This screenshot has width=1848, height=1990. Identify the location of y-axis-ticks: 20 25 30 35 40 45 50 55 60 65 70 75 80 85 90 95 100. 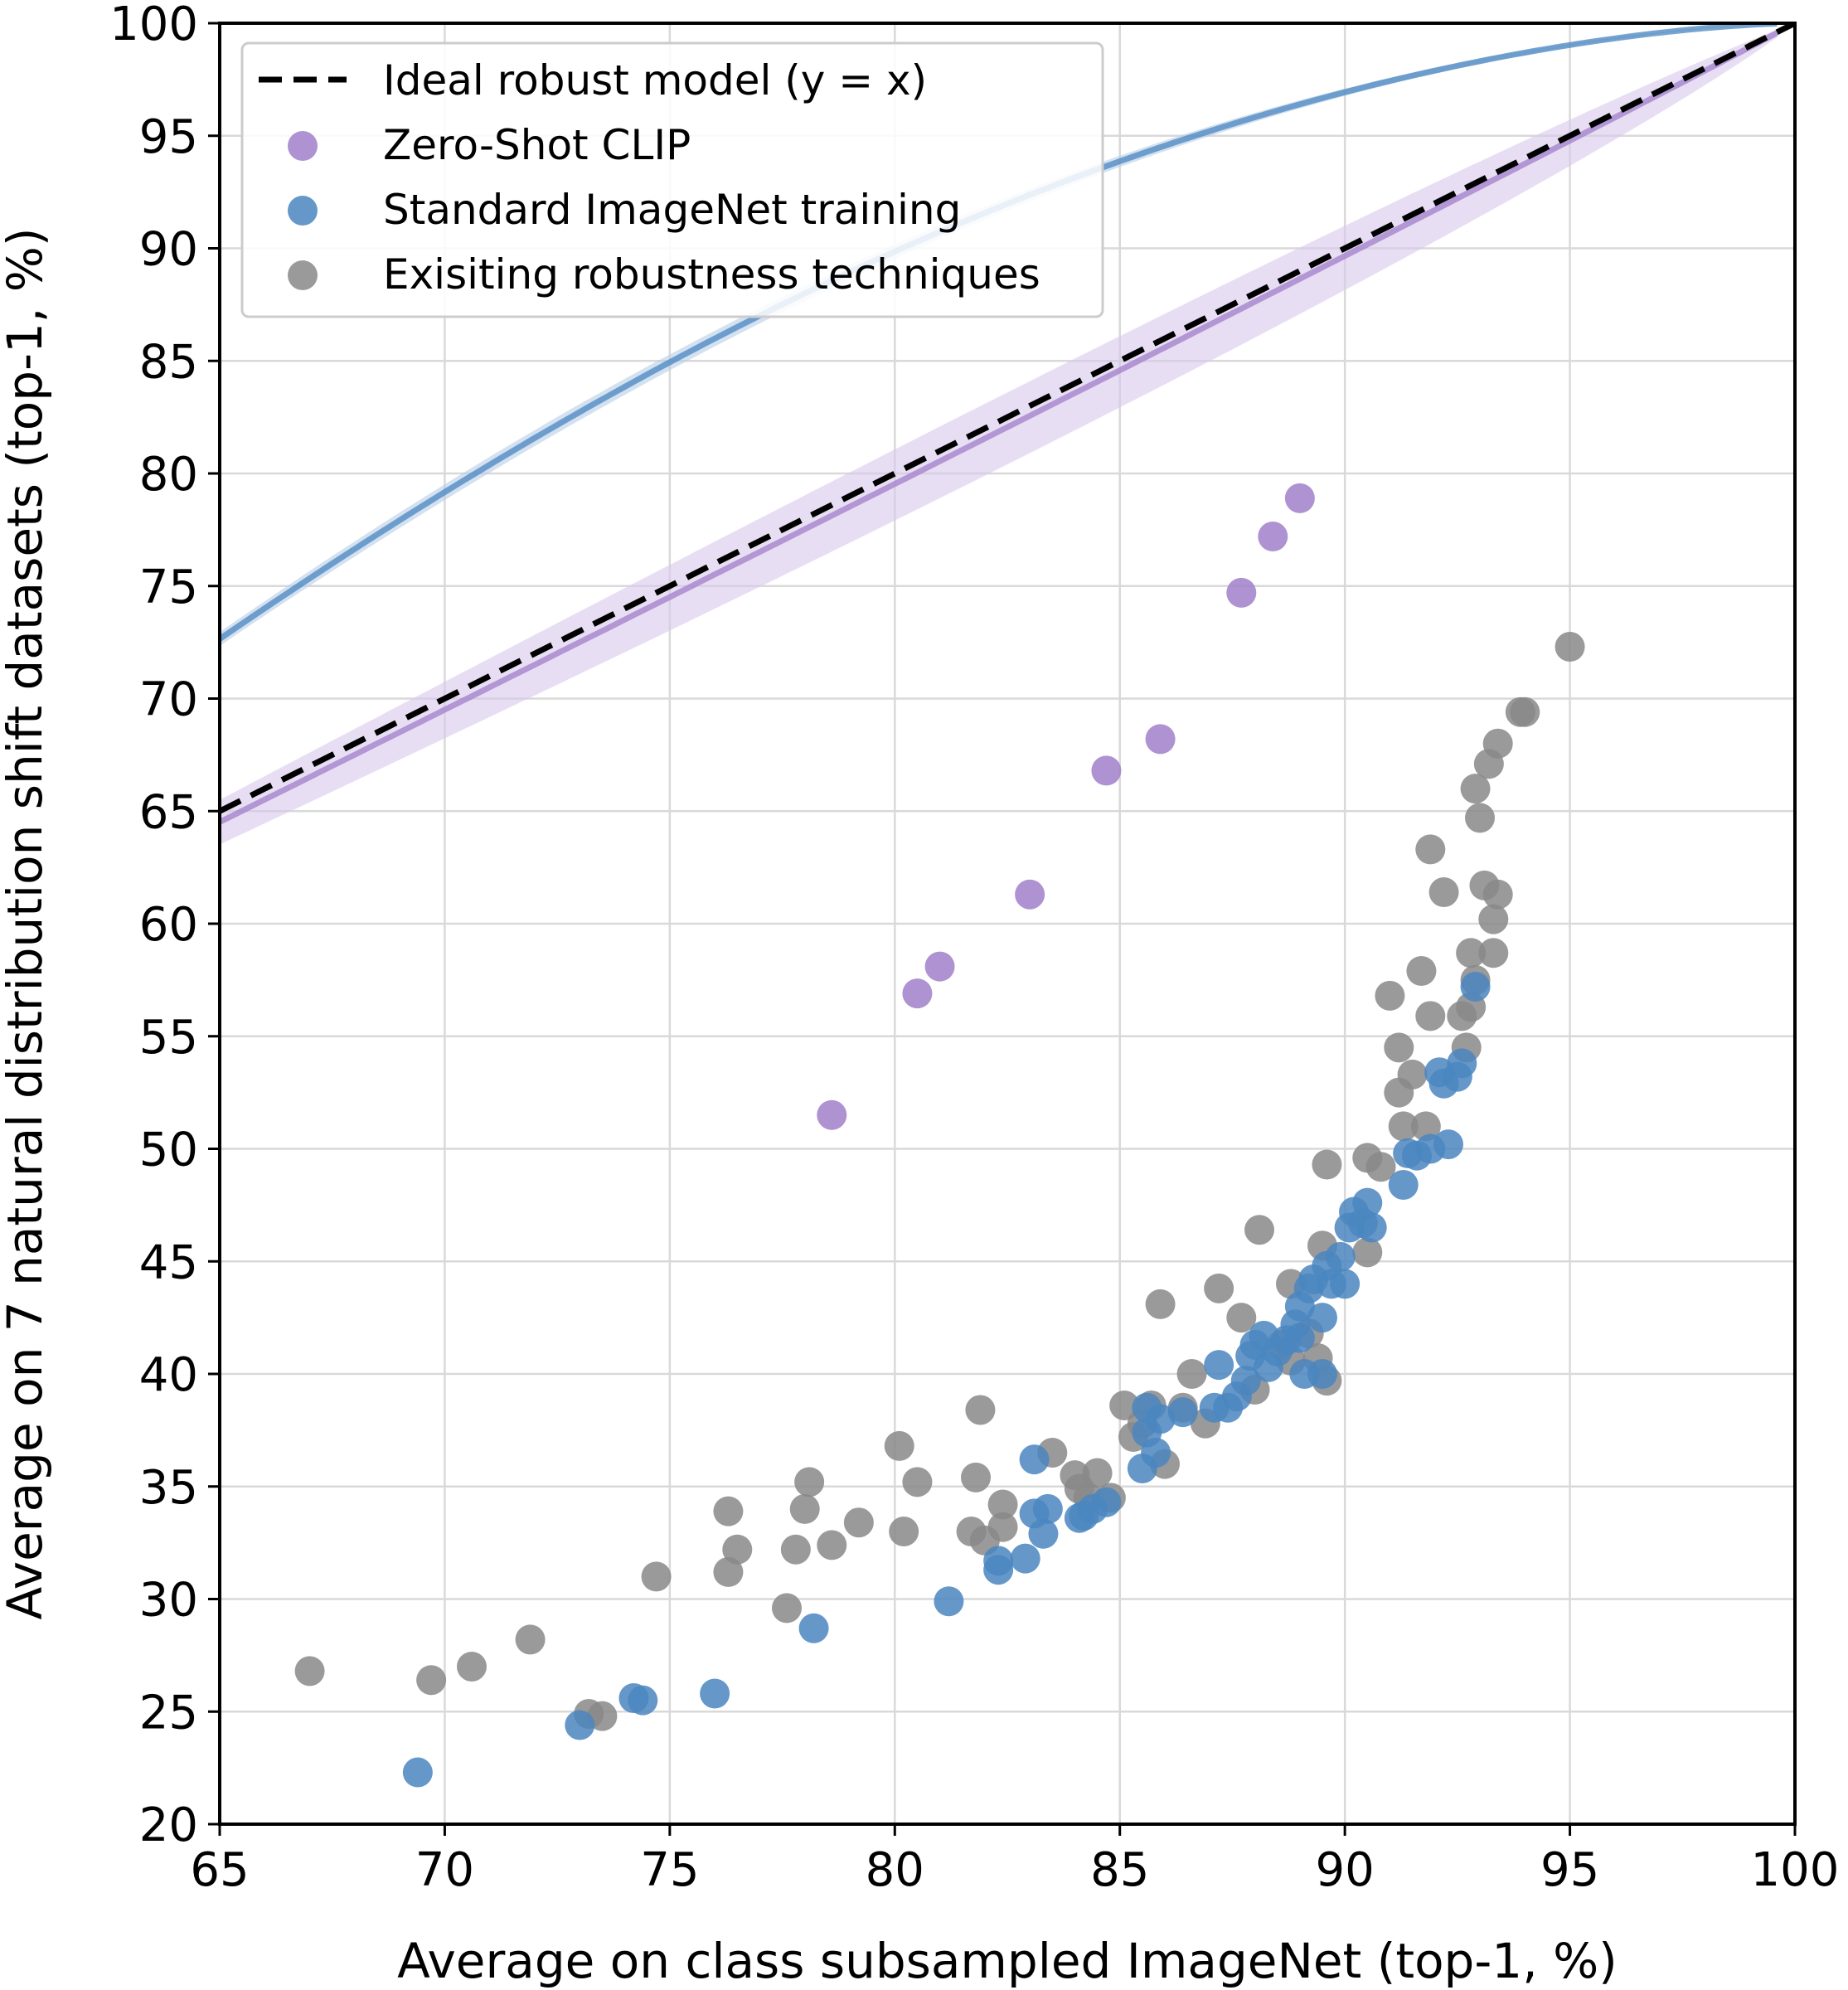
(165, 926).